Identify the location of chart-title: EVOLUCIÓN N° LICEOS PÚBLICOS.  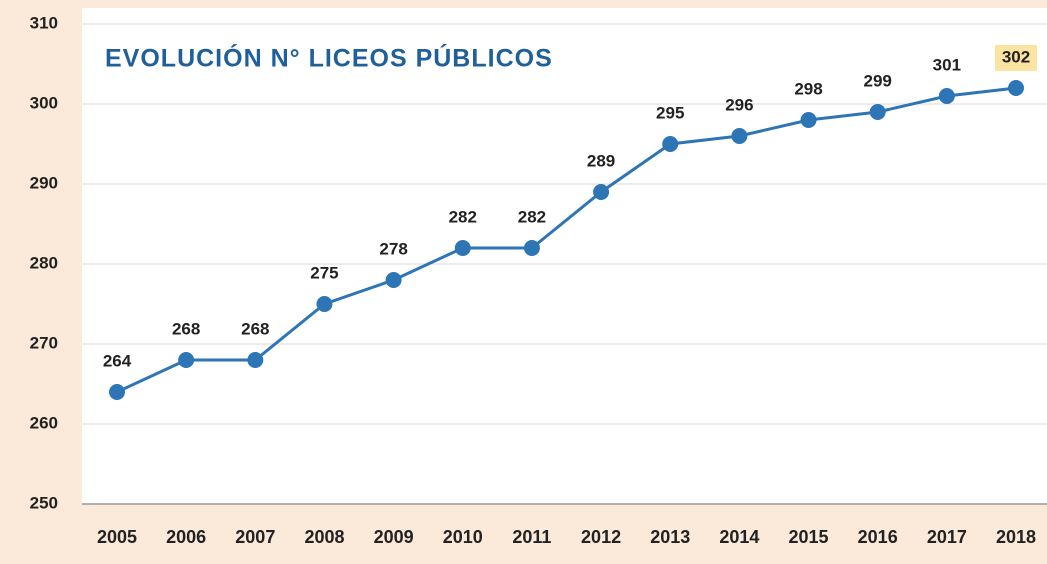
(329, 58).